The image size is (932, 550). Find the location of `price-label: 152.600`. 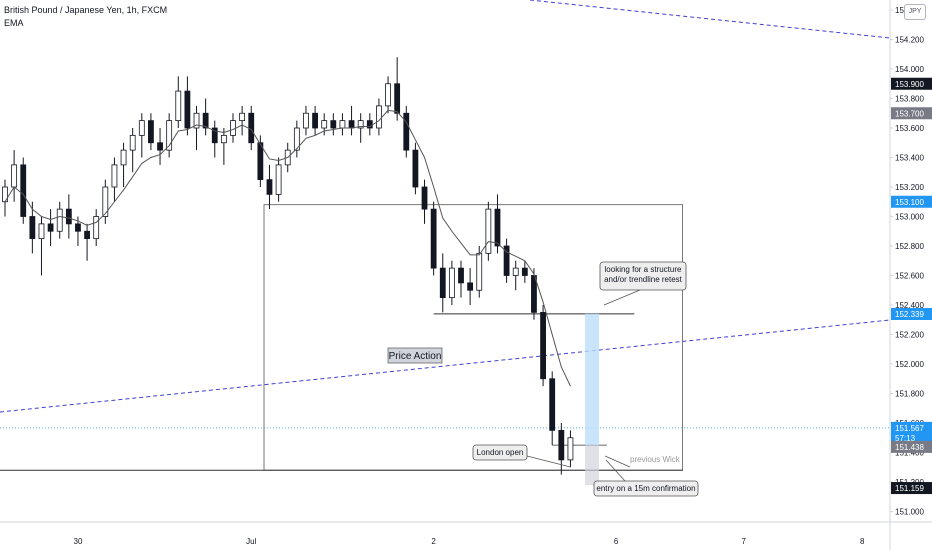

price-label: 152.600 is located at coordinates (909, 276).